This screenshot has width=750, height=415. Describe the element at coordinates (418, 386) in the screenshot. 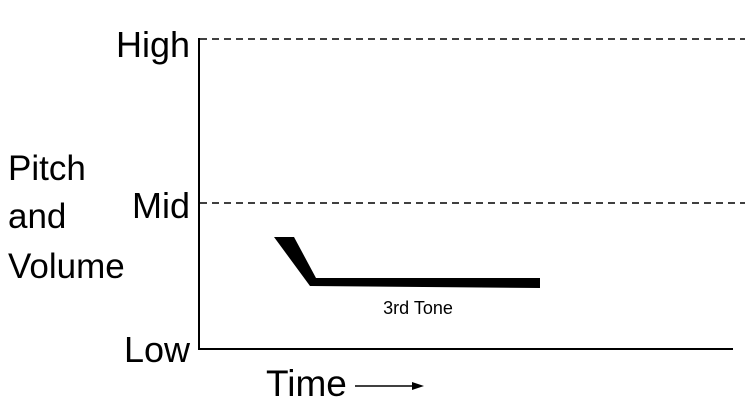

I see `time-arrow-head-icon` at that location.